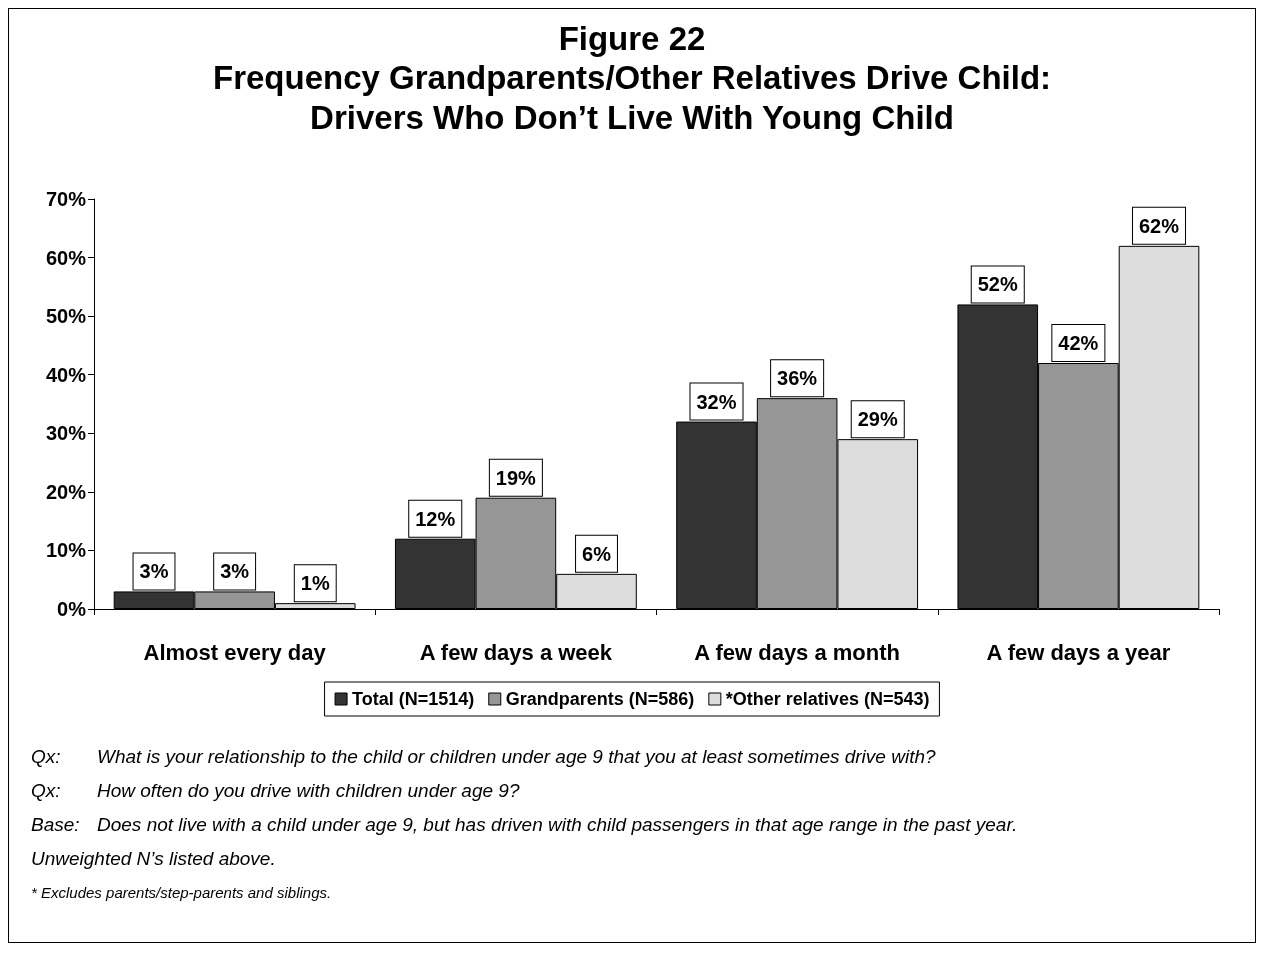 The height and width of the screenshot is (953, 1268). What do you see at coordinates (66, 257) in the screenshot?
I see `y-tick-label: 60%` at bounding box center [66, 257].